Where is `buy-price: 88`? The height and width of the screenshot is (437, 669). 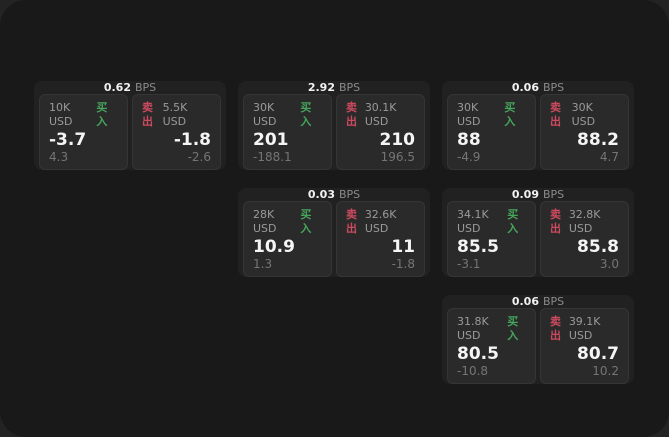 buy-price: 88 is located at coordinates (469, 140).